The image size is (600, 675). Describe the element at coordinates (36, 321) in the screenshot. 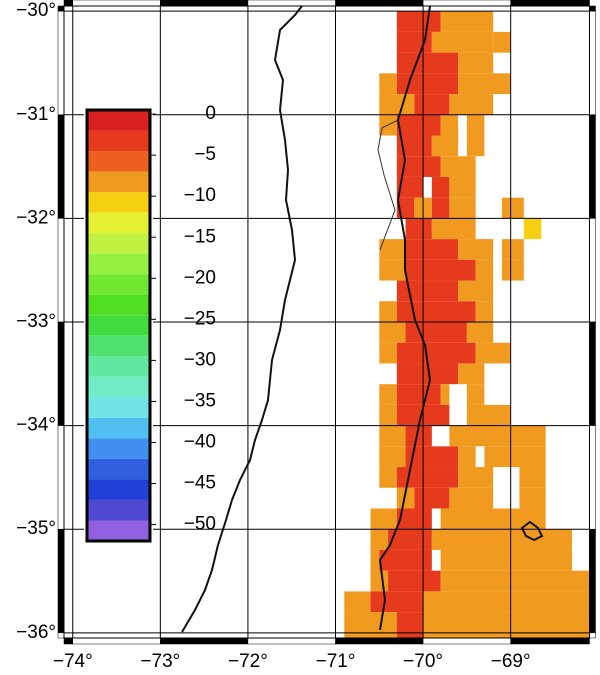

I see `y-tick-label: −33°` at that location.